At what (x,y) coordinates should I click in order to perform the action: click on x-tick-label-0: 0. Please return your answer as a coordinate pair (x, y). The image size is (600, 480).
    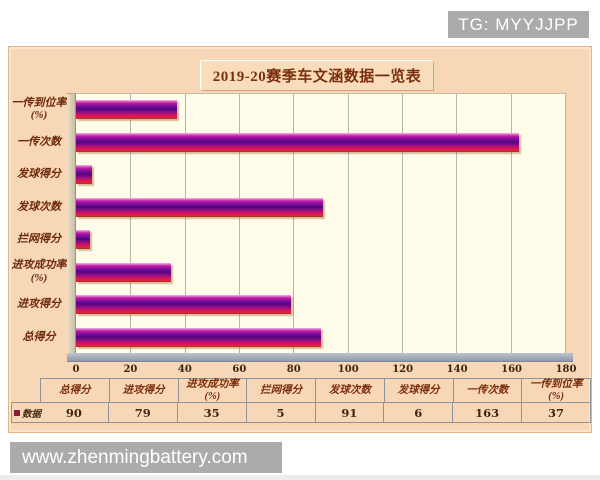
    Looking at the image, I should click on (76, 369).